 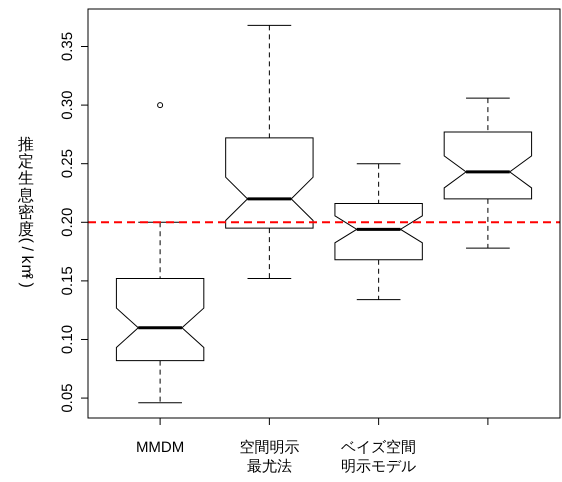 What do you see at coordinates (160, 447) in the screenshot?
I see `x-tick-label: MMDM` at bounding box center [160, 447].